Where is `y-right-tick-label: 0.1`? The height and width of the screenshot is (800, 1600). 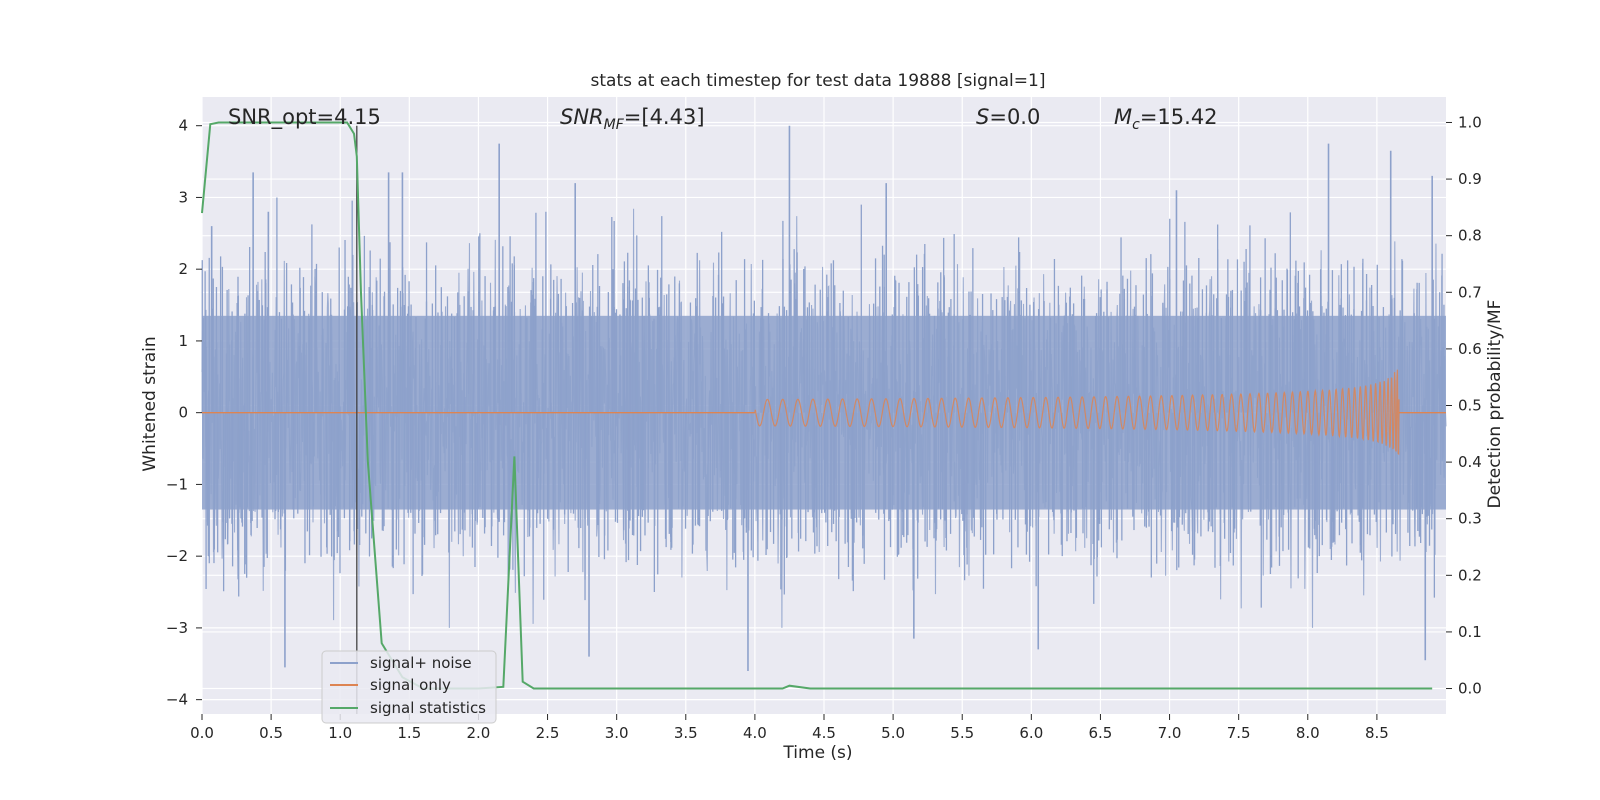 y-right-tick-label: 0.1 is located at coordinates (1470, 632).